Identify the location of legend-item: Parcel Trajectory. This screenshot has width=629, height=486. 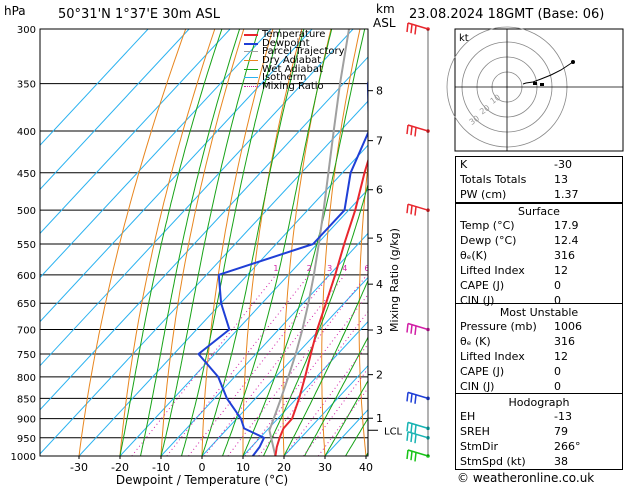
(294, 52).